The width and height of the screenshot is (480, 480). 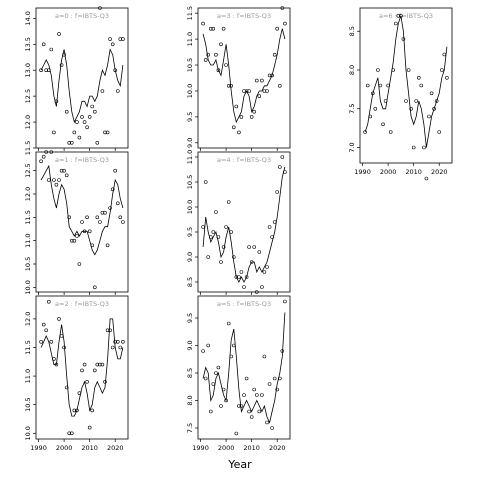 I want to click on panel-title: a=5 : f=IBTS-Q3, so click(x=244, y=304).